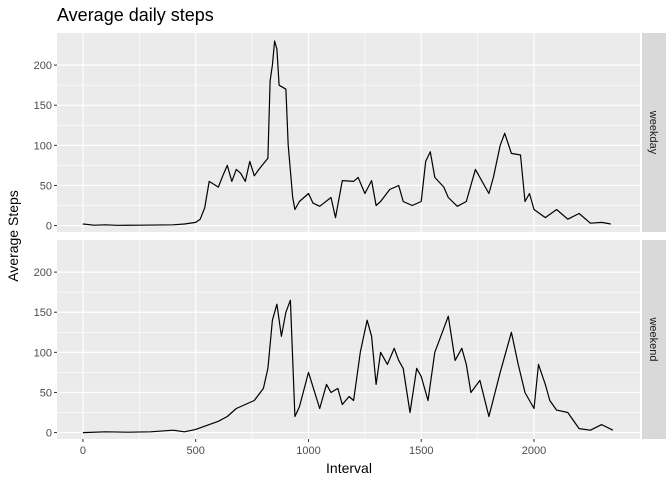 This screenshot has width=672, height=480. Describe the element at coordinates (135, 15) in the screenshot. I see `chart-title: Average daily steps` at that location.